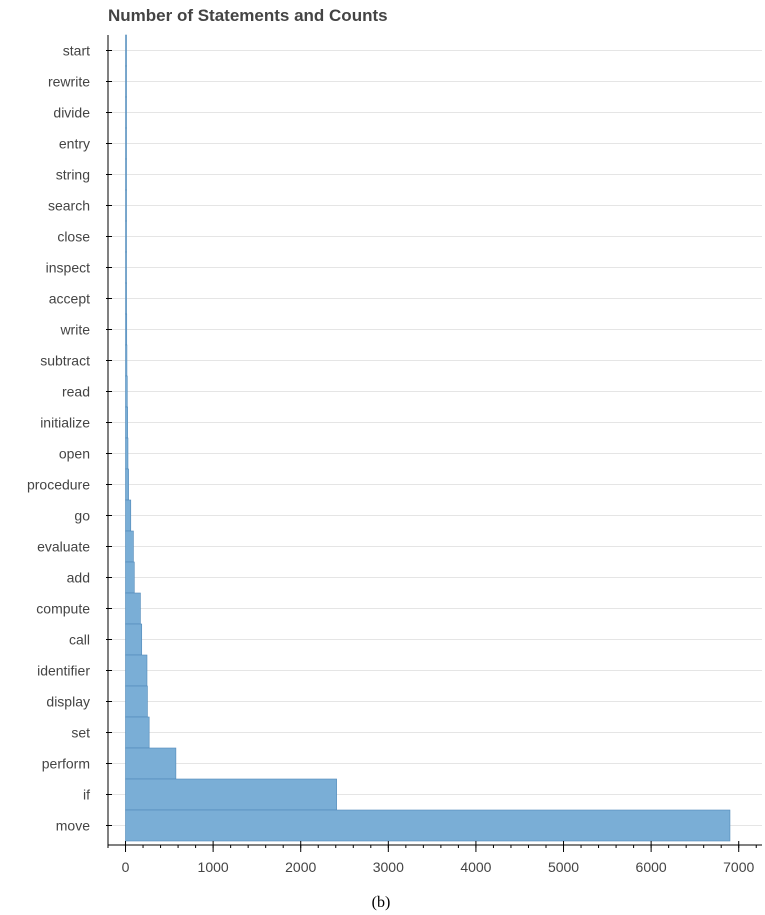  What do you see at coordinates (136, 670) in the screenshot?
I see `bar-identifier` at bounding box center [136, 670].